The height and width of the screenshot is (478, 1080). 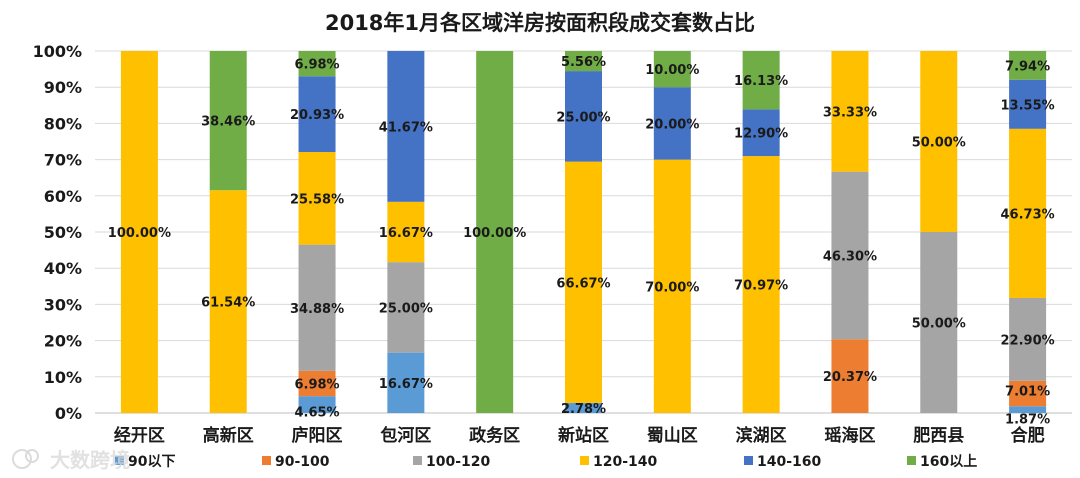 I want to click on legend: 90以下 90-100 100-120 120-140 140-160 160以上, so click(x=546, y=462).